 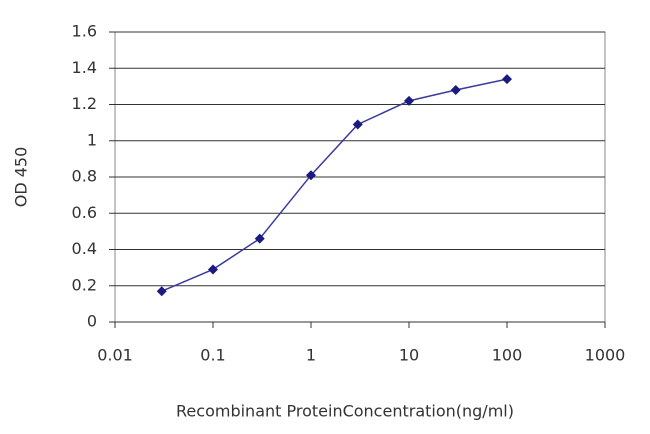 What do you see at coordinates (84, 31) in the screenshot?
I see `y-tick-label: 1.6` at bounding box center [84, 31].